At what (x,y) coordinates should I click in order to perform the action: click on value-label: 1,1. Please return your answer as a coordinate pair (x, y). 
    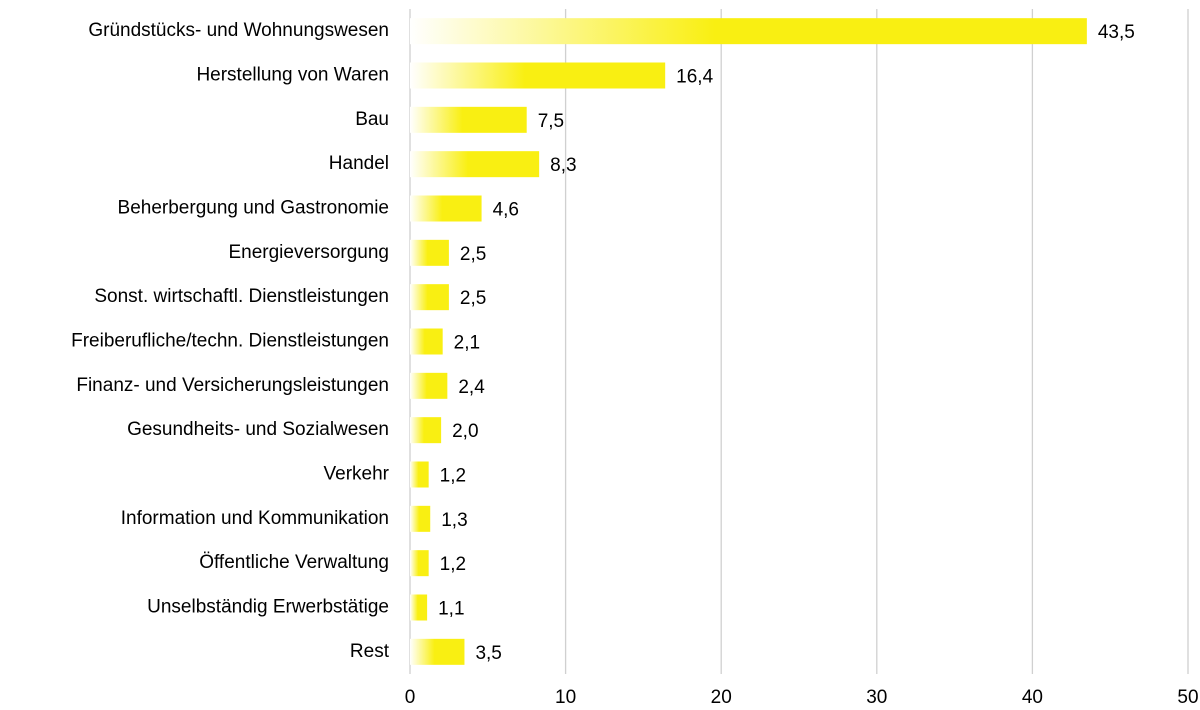
    Looking at the image, I should click on (451, 609).